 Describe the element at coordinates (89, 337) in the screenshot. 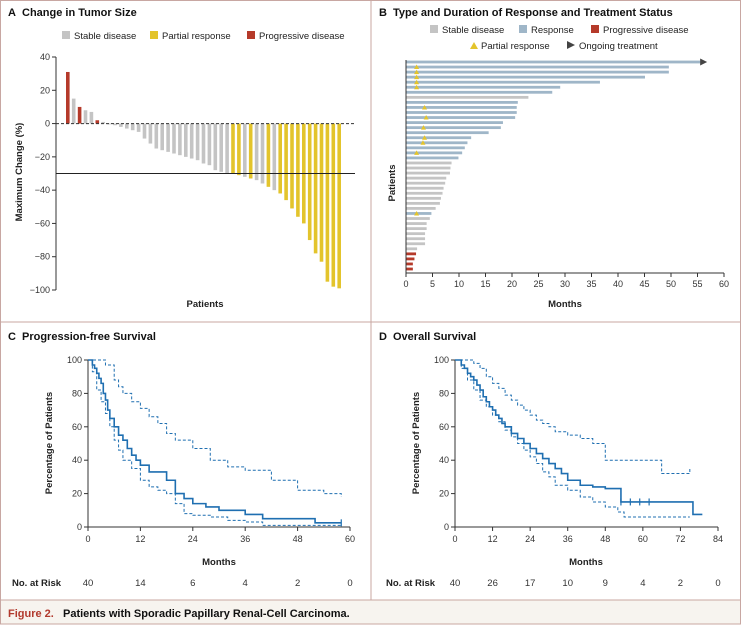

I see `panel-c-title: Progression-free Survival` at that location.